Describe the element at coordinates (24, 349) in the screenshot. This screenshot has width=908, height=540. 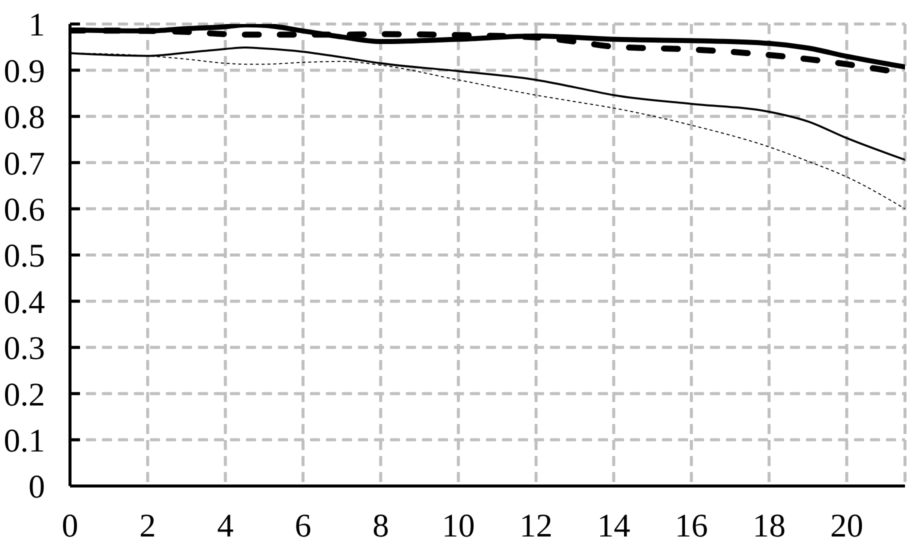
I see `y-tick-label: 0.3` at that location.